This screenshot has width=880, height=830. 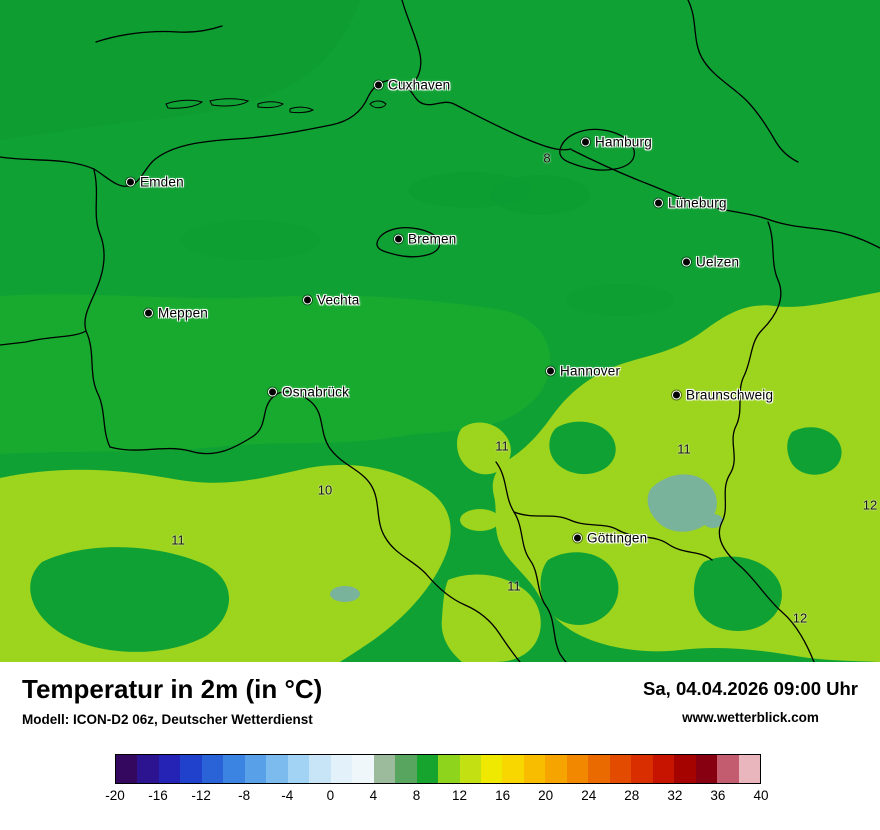 What do you see at coordinates (436, 797) in the screenshot?
I see `legend-ticks: -20 -16 -12 -8 -4 0 4 8 12 16 20 24 28 32 36 40` at bounding box center [436, 797].